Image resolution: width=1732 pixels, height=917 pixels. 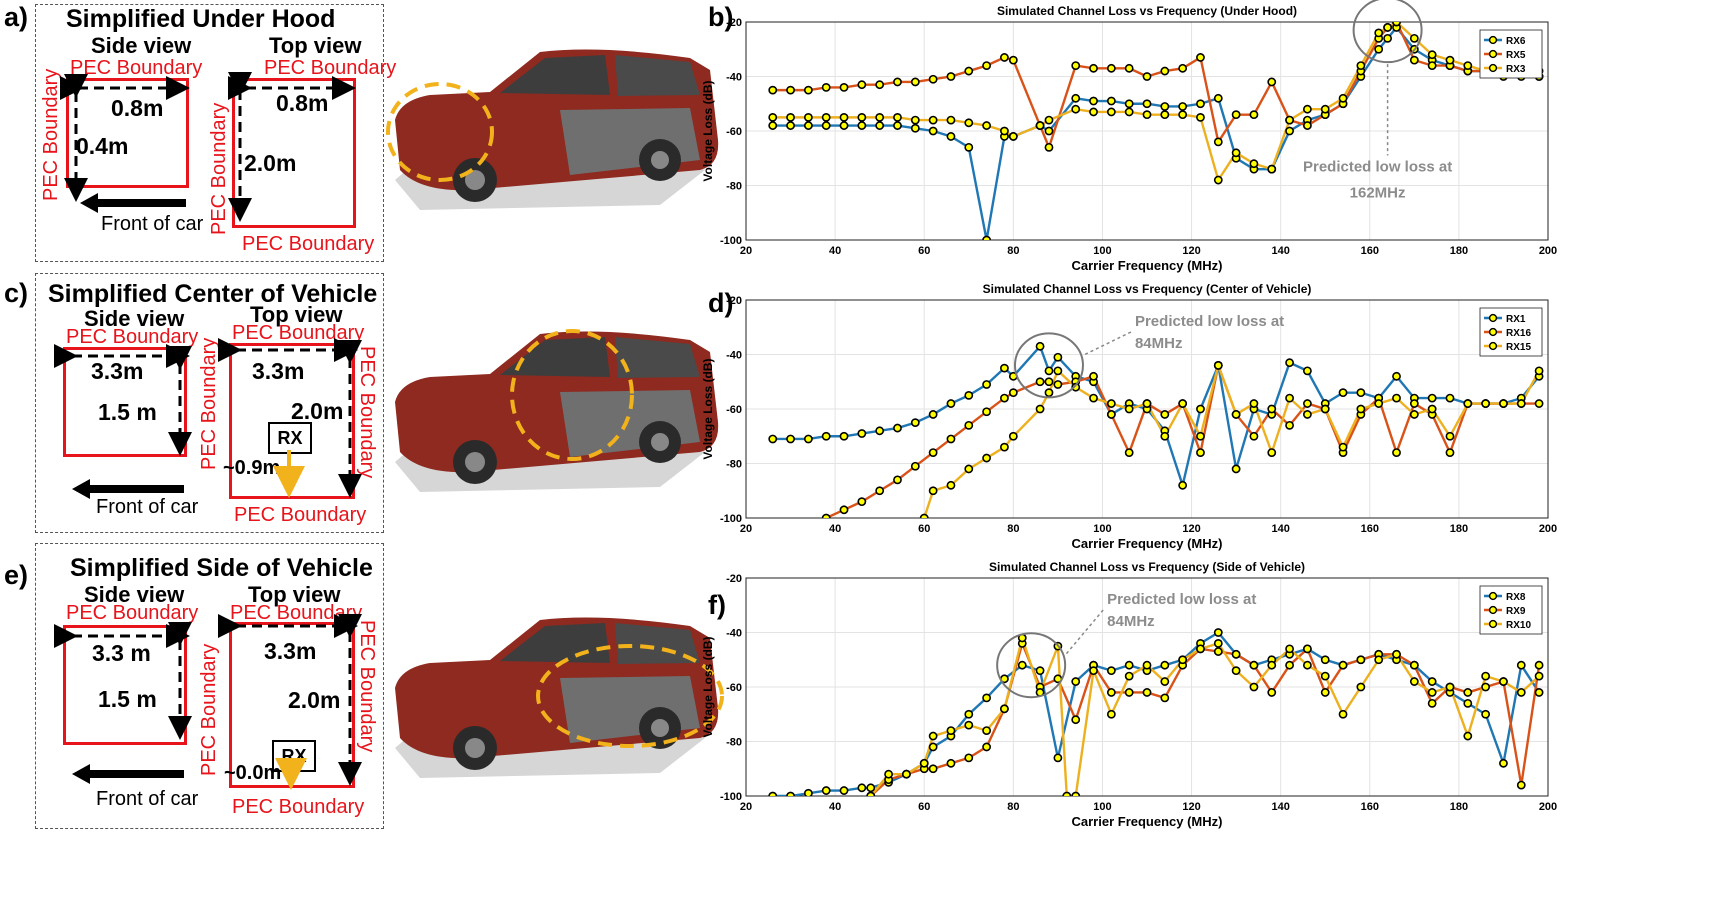 I want to click on annotation-circle, so click(x=1387, y=32).